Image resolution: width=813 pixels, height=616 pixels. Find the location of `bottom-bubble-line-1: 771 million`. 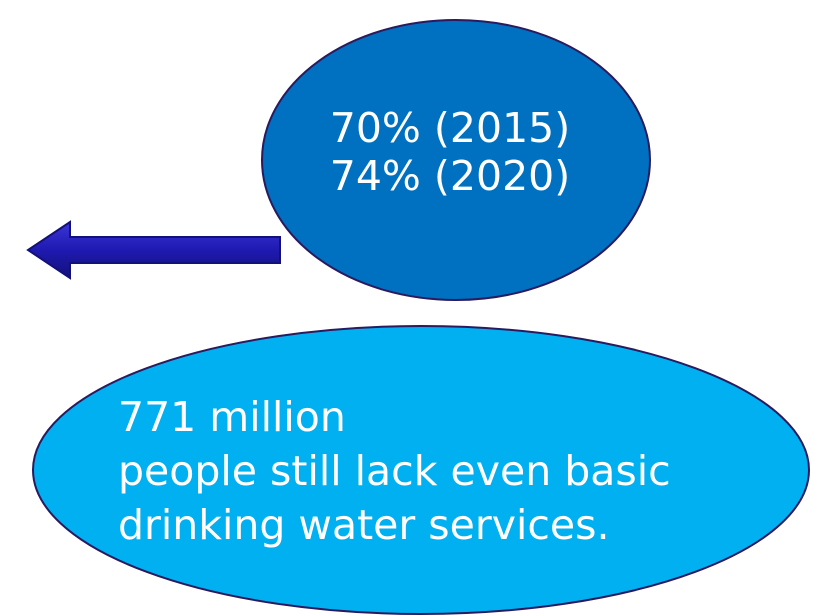

bottom-bubble-line-1: 771 million is located at coordinates (232, 417).